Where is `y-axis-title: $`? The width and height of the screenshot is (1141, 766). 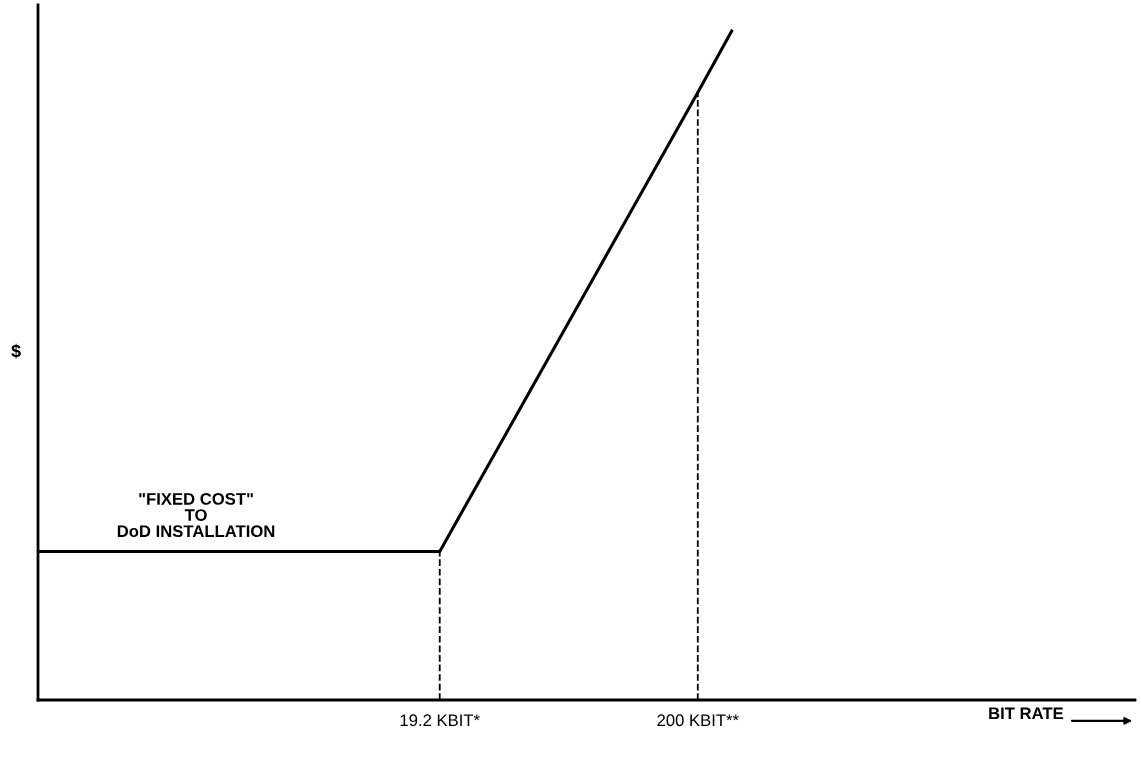
y-axis-title: $ is located at coordinates (16, 351).